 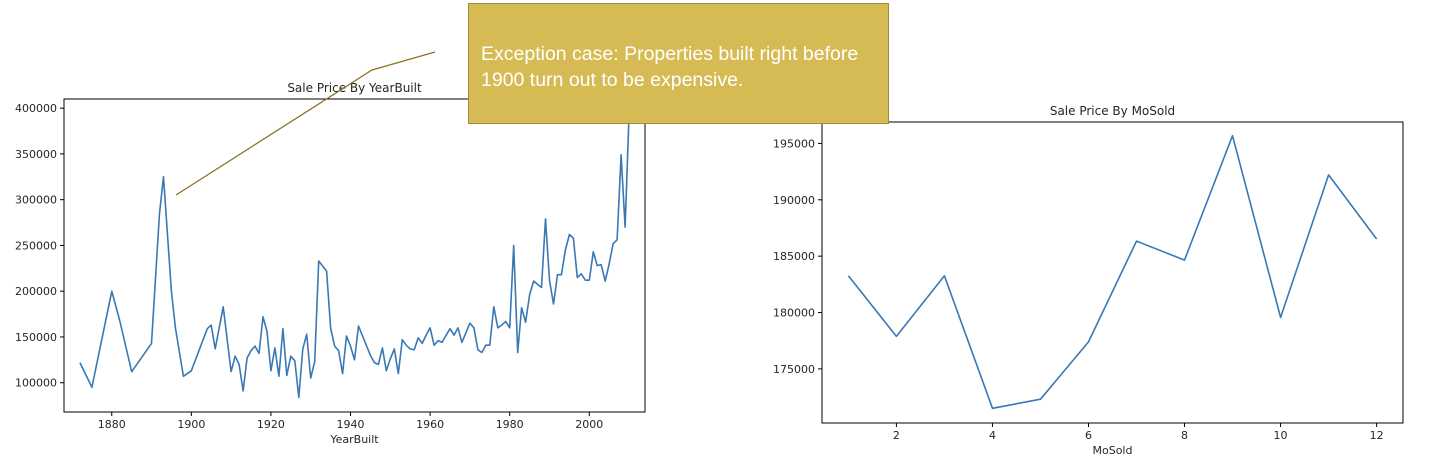 What do you see at coordinates (1088, 435) in the screenshot?
I see `x-tick-label: 6` at bounding box center [1088, 435].